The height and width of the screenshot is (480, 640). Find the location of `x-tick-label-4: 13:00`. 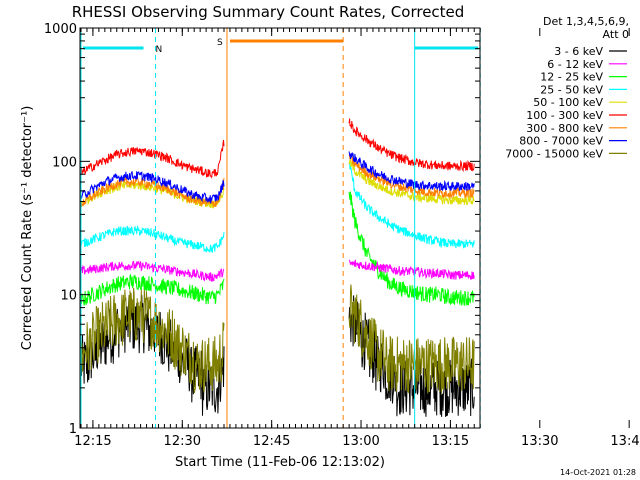

x-tick-label-4: 13:00 is located at coordinates (360, 441).